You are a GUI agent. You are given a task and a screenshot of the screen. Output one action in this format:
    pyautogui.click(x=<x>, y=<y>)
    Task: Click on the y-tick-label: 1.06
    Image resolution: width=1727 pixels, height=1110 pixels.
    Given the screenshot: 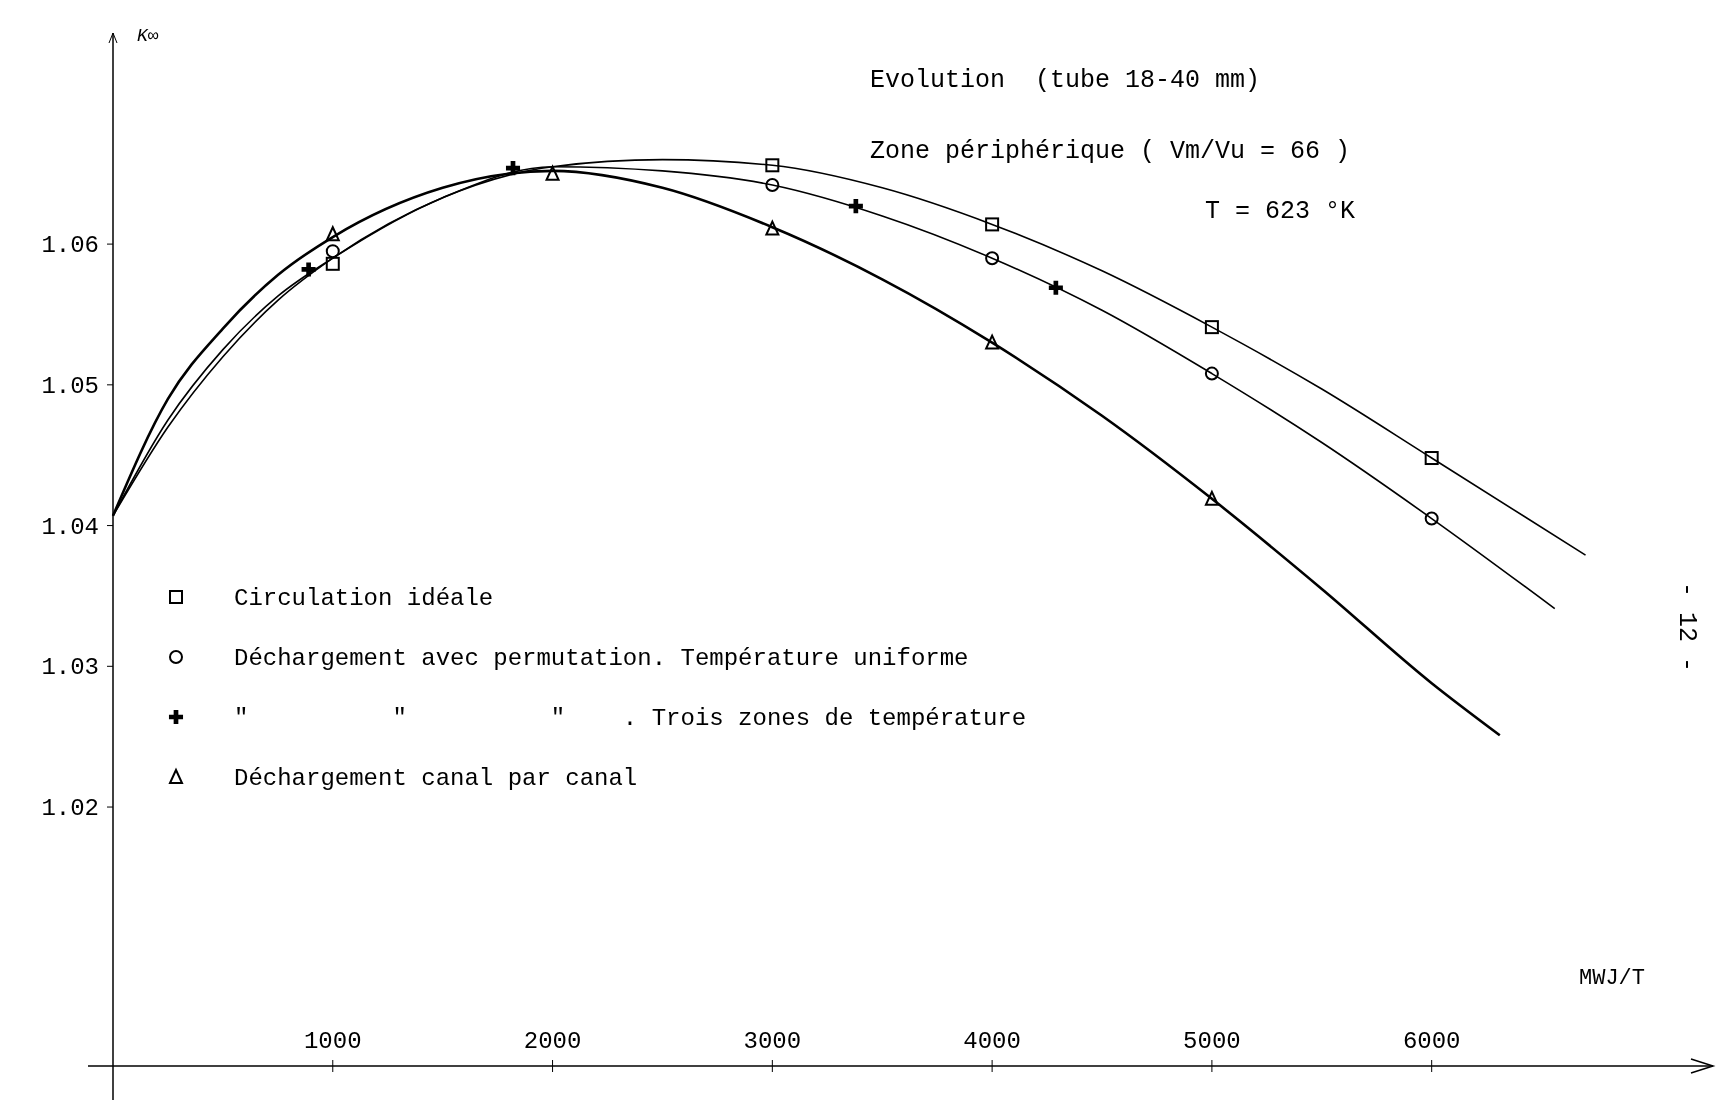 What is the action you would take?
    pyautogui.click(x=70, y=246)
    